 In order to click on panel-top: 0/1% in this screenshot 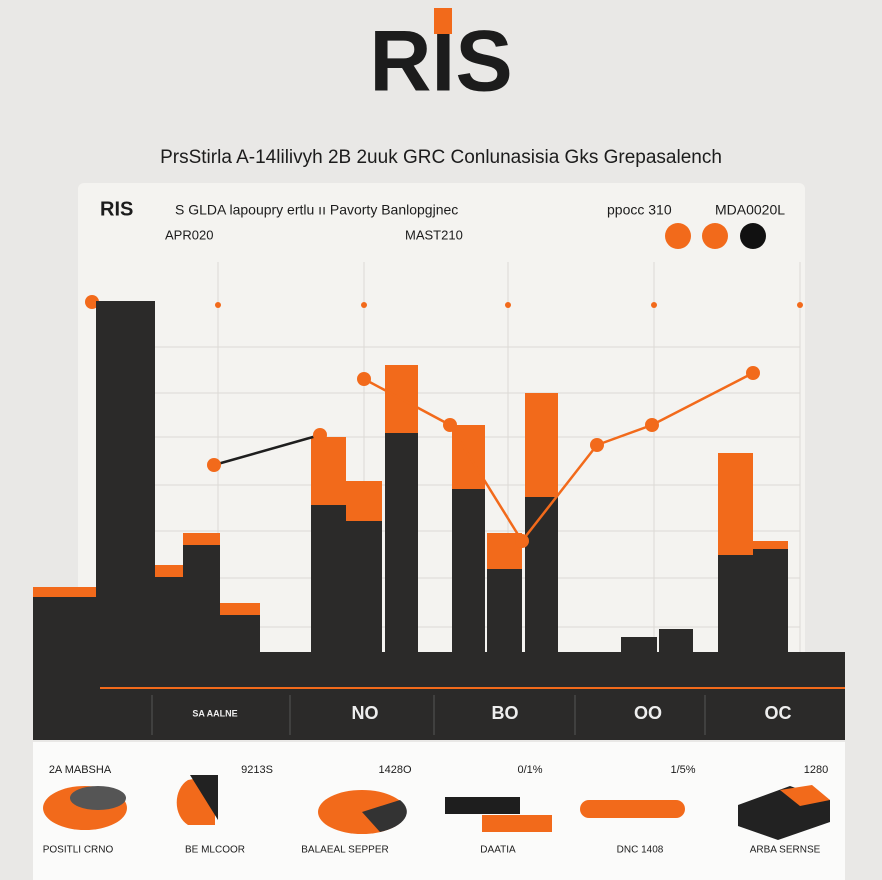, I will do `click(529, 770)`.